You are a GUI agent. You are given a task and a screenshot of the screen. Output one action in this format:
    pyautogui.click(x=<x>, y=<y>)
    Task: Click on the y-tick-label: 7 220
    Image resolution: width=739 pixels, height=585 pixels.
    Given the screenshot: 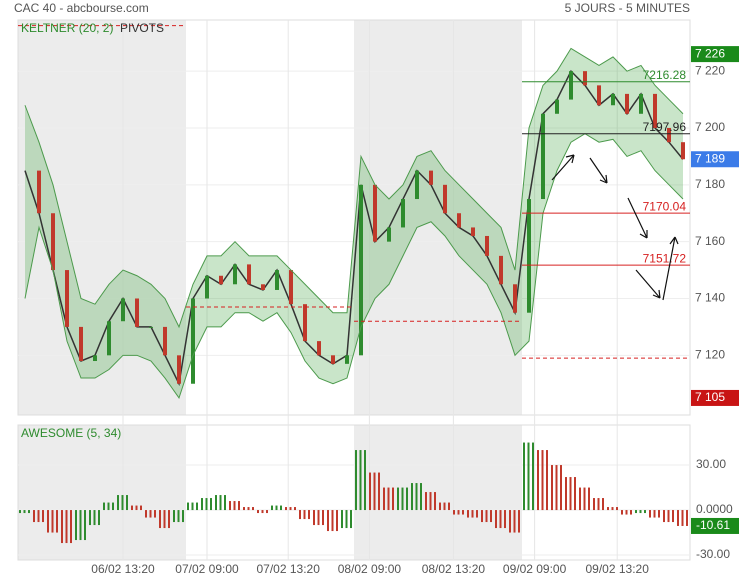 What is the action you would take?
    pyautogui.click(x=710, y=70)
    